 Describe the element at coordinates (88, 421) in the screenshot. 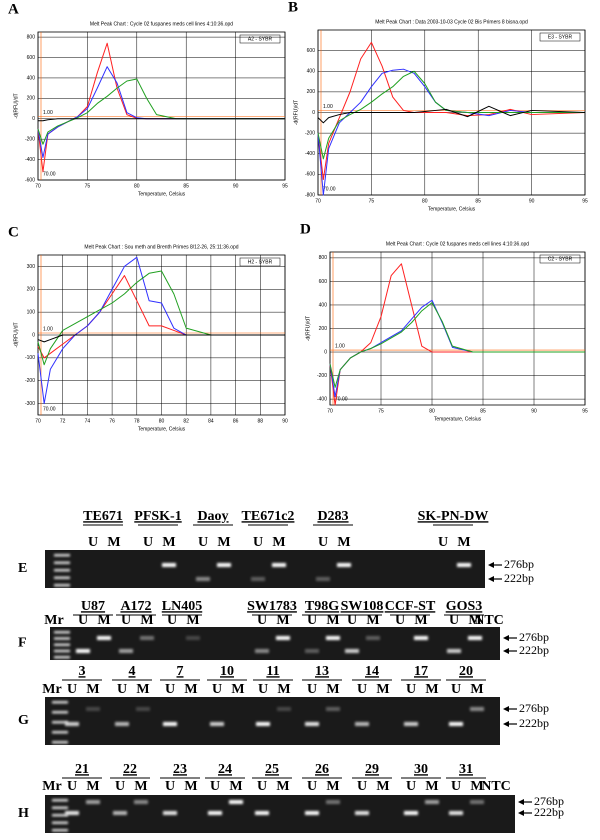

I see `x-tick-label: 74` at that location.